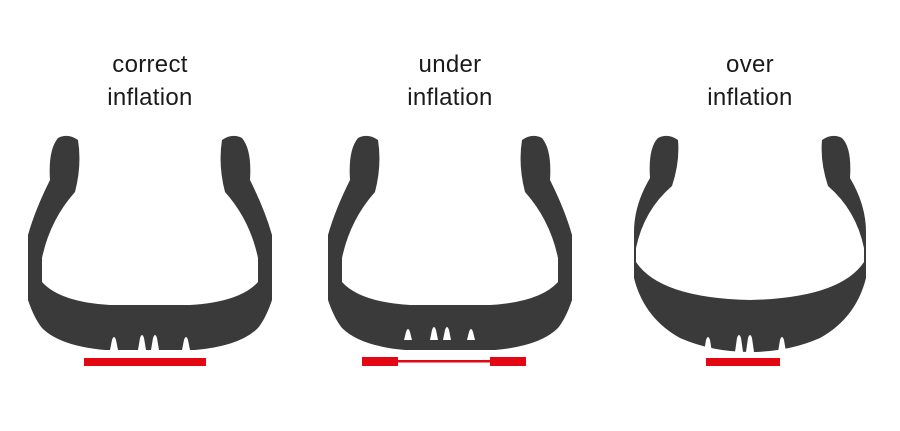 This screenshot has width=900, height=431. I want to click on label-line-1: over, so click(750, 64).